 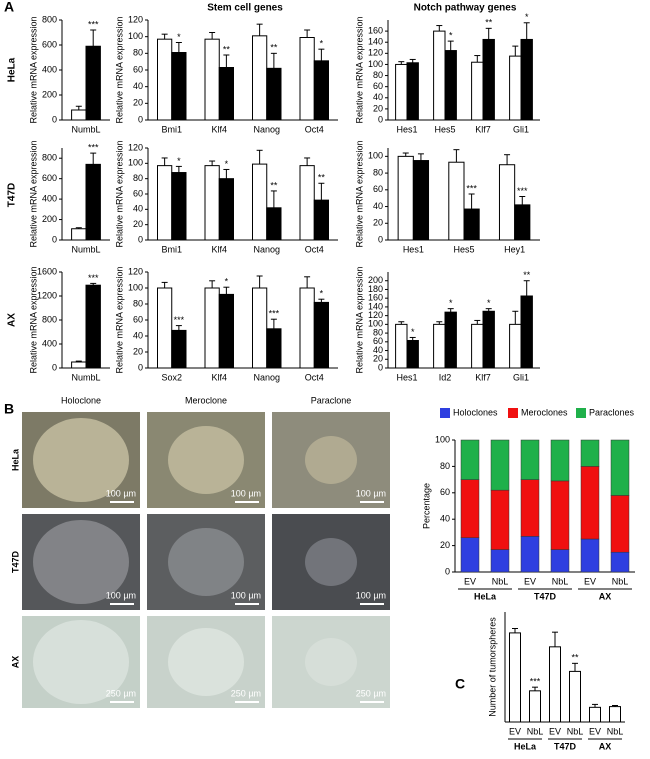 I want to click on row-label: T47D, so click(x=12, y=195).